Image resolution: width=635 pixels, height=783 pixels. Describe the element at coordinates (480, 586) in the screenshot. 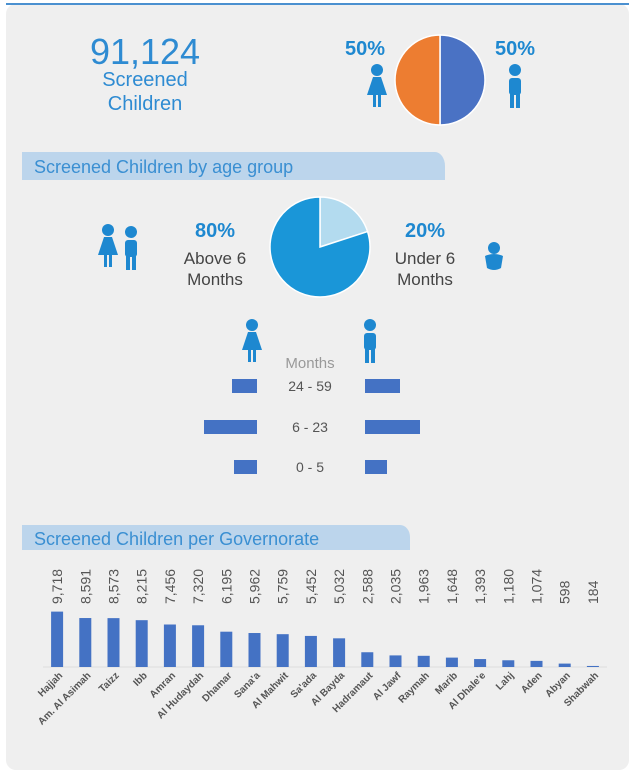

I see `value-label: 1,393` at that location.